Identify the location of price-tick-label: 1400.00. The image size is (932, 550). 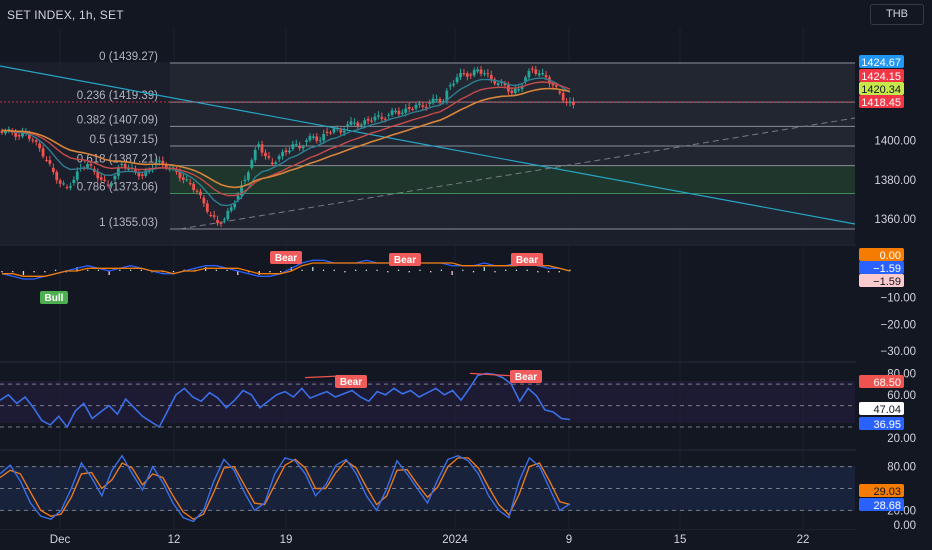
(895, 141).